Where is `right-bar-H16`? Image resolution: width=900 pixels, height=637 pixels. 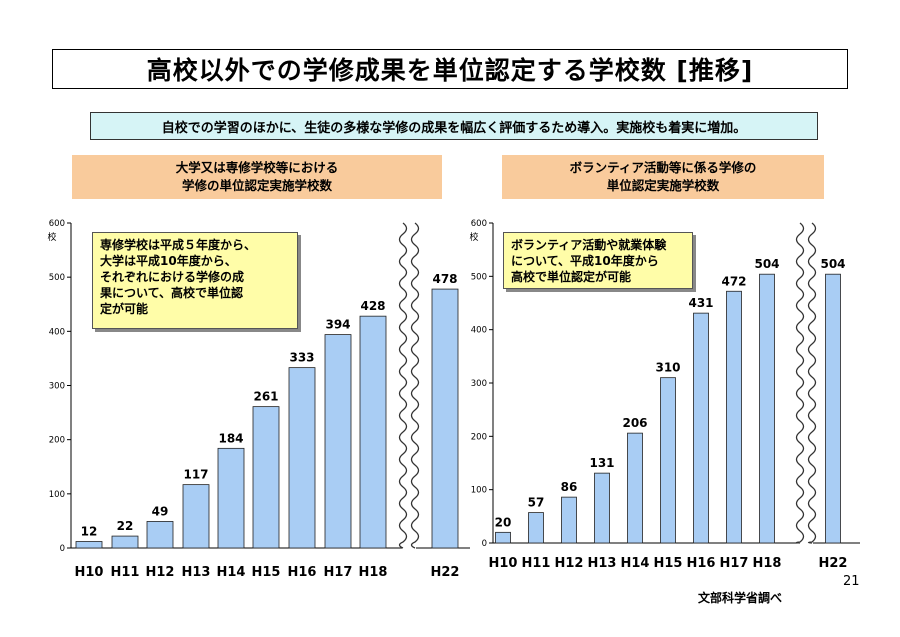
right-bar-H16 is located at coordinates (701, 428).